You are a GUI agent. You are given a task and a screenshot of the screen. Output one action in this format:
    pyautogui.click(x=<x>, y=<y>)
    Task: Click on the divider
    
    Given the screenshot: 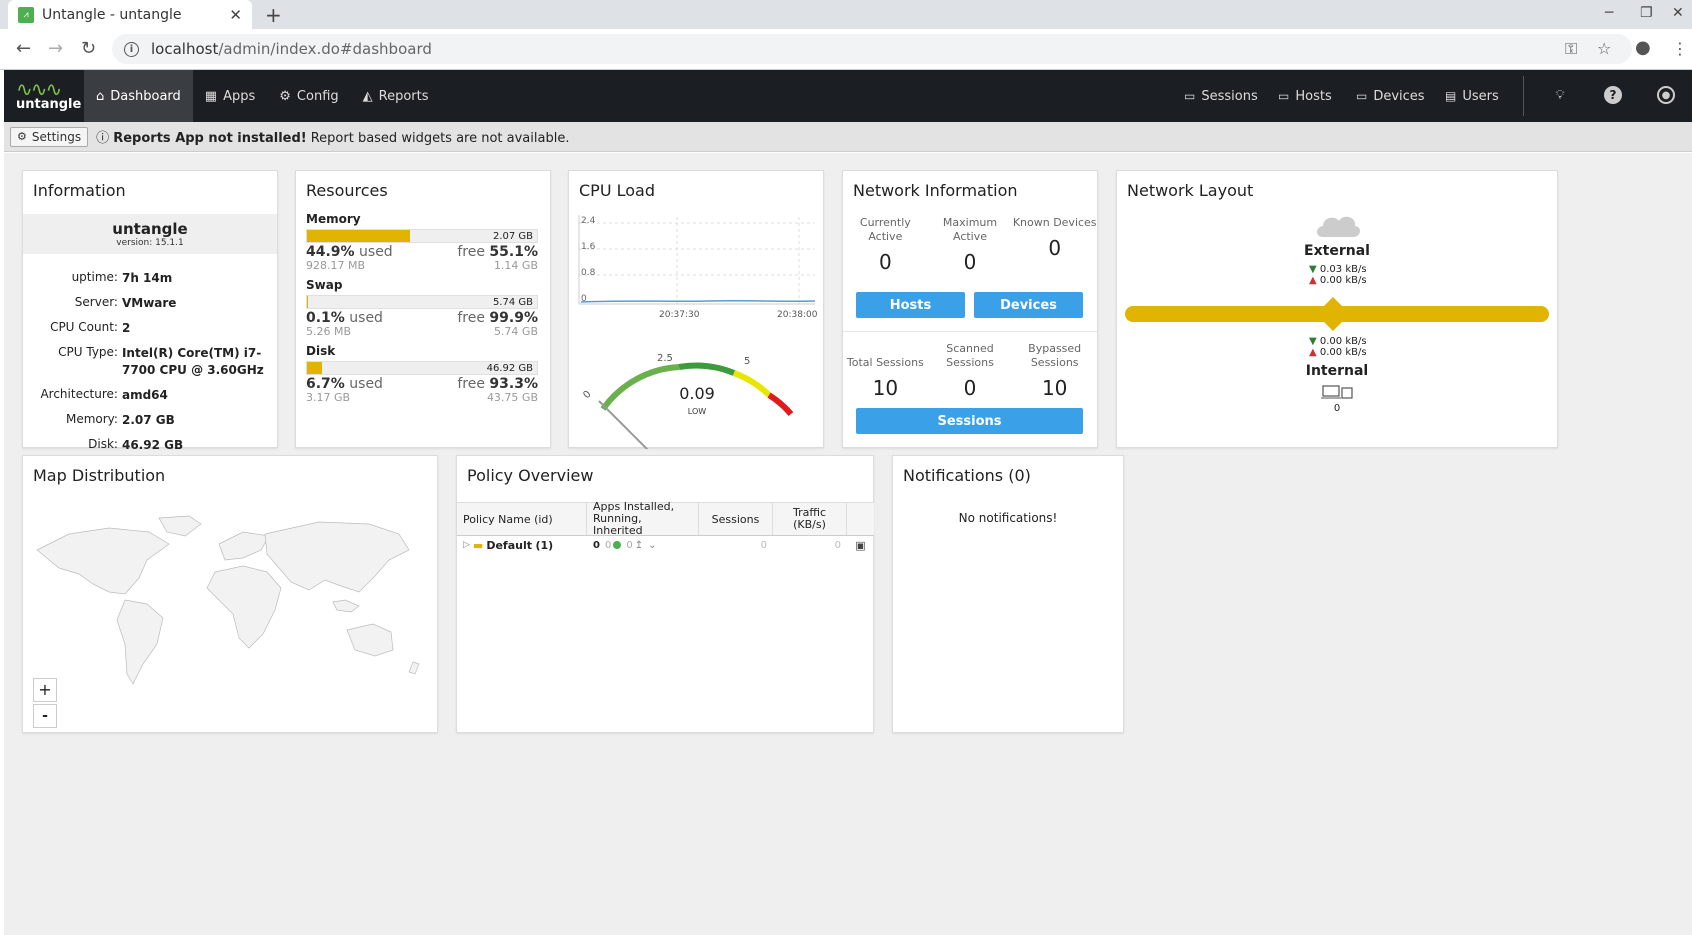 What is the action you would take?
    pyautogui.click(x=970, y=331)
    